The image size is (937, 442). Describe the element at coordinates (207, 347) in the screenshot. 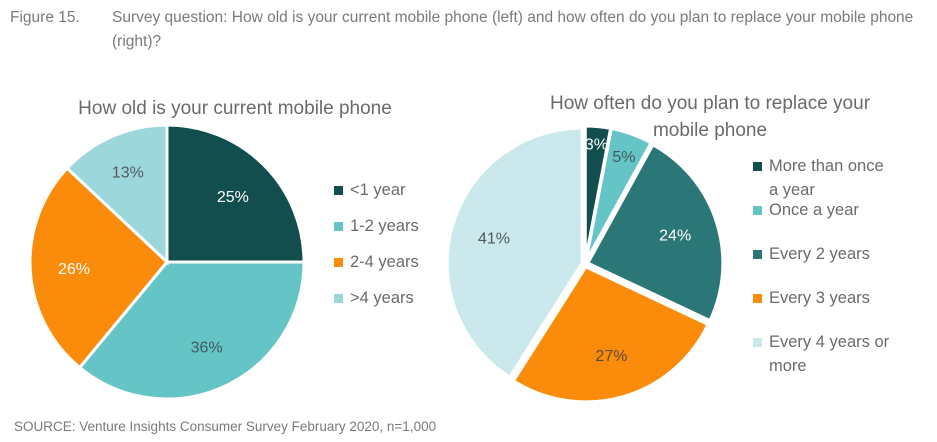

I see `pie-data-label: 36%` at that location.